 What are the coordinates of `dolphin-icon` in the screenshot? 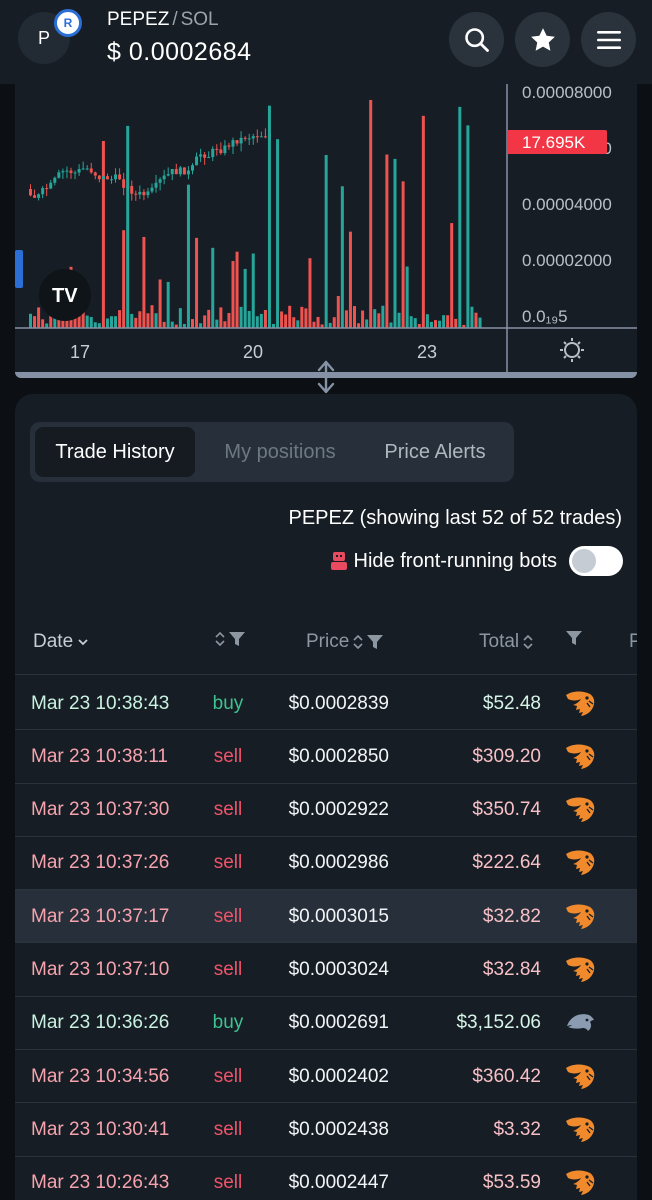 It's located at (580, 1023).